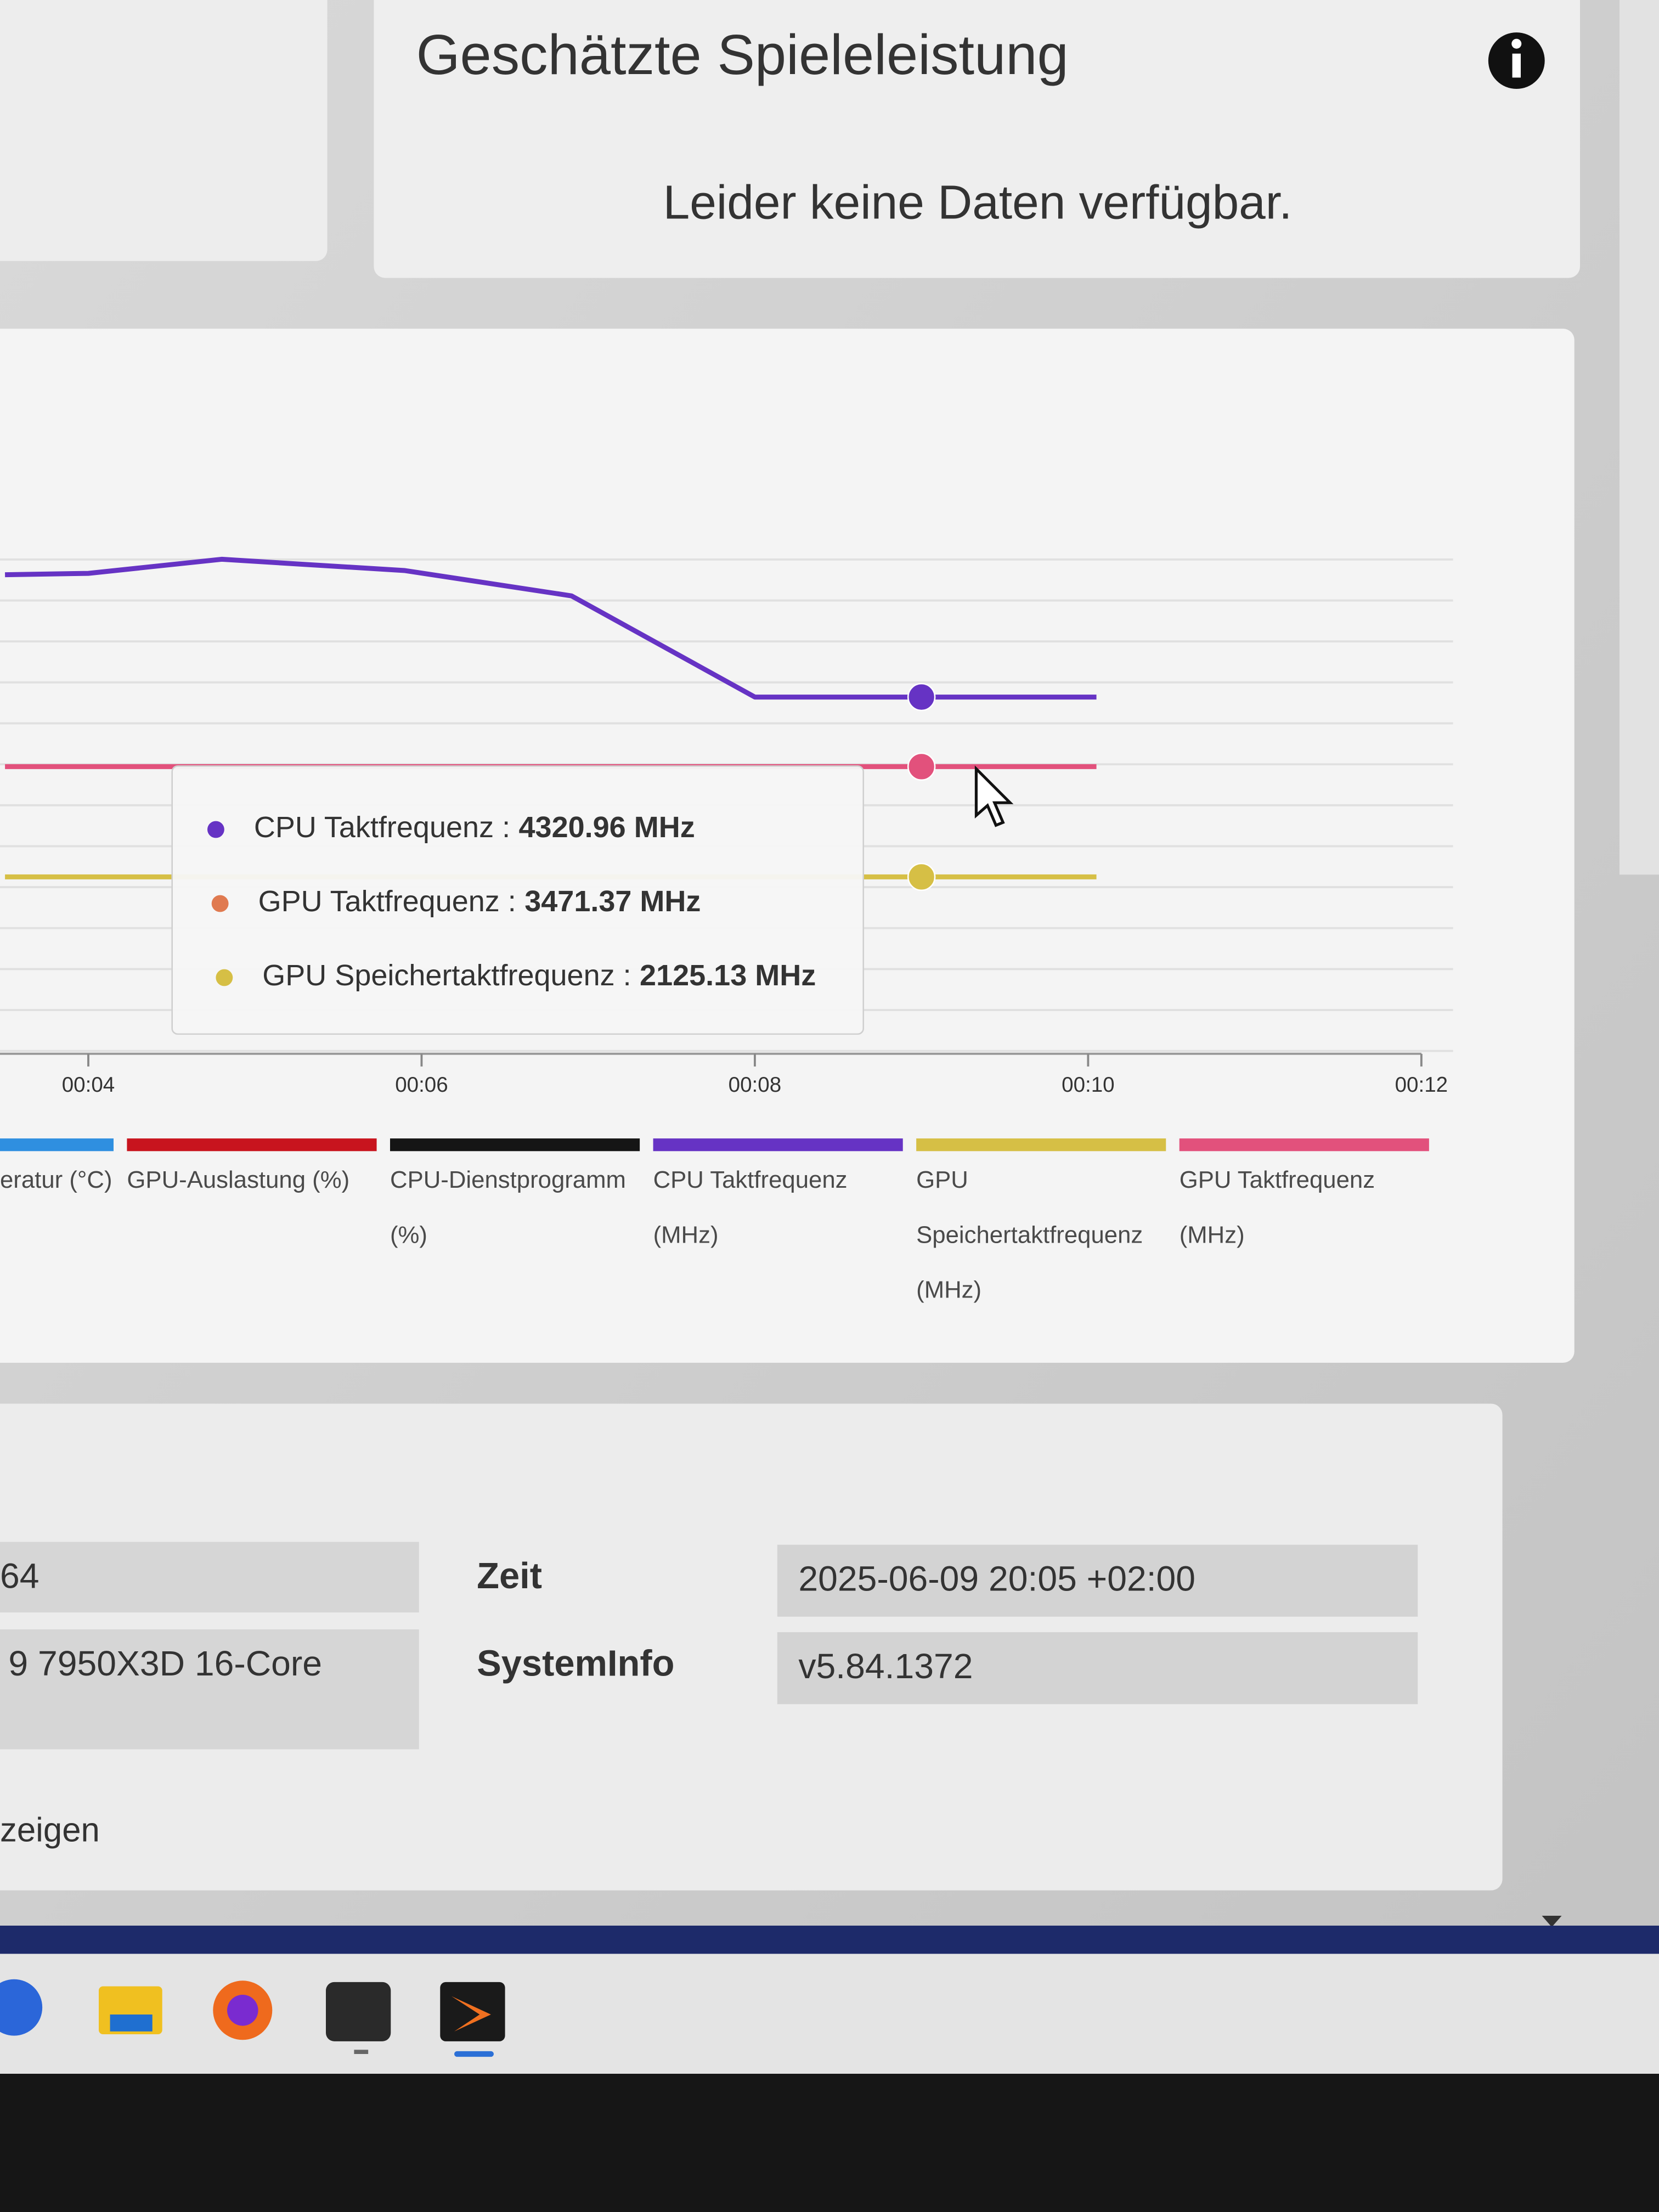 The height and width of the screenshot is (2212, 1659). What do you see at coordinates (50, 1830) in the screenshot?
I see `show-link: zeigen` at bounding box center [50, 1830].